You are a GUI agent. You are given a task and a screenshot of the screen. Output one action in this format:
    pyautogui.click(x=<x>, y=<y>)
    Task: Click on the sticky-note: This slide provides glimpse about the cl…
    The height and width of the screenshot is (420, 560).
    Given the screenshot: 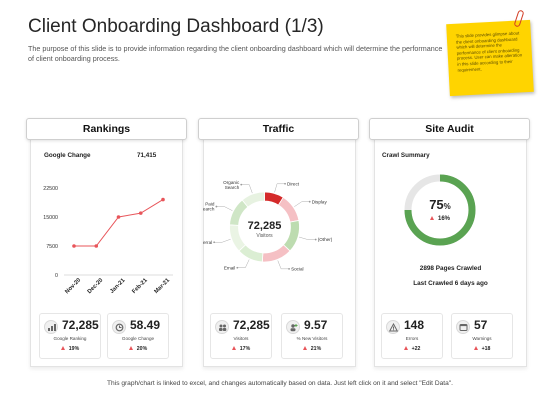 What is the action you would take?
    pyautogui.click(x=490, y=58)
    